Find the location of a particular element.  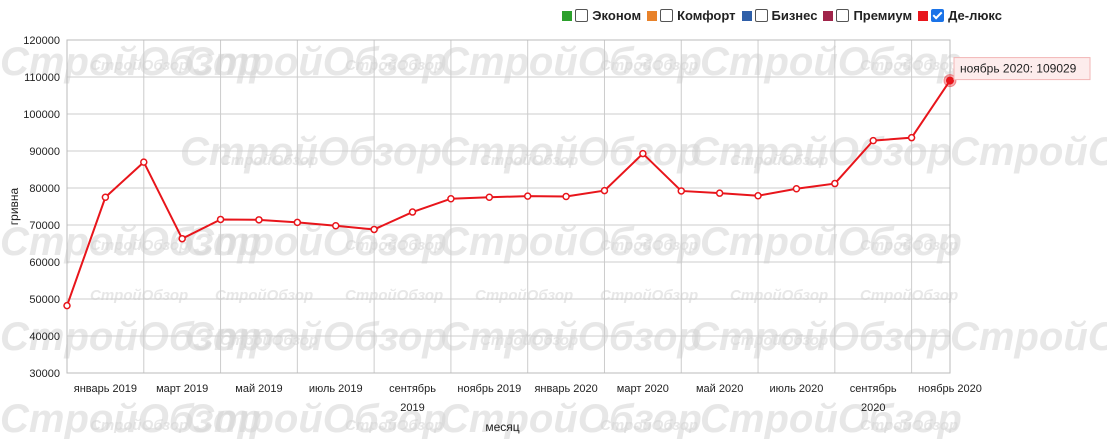

legend-label: Премиум is located at coordinates (883, 15).